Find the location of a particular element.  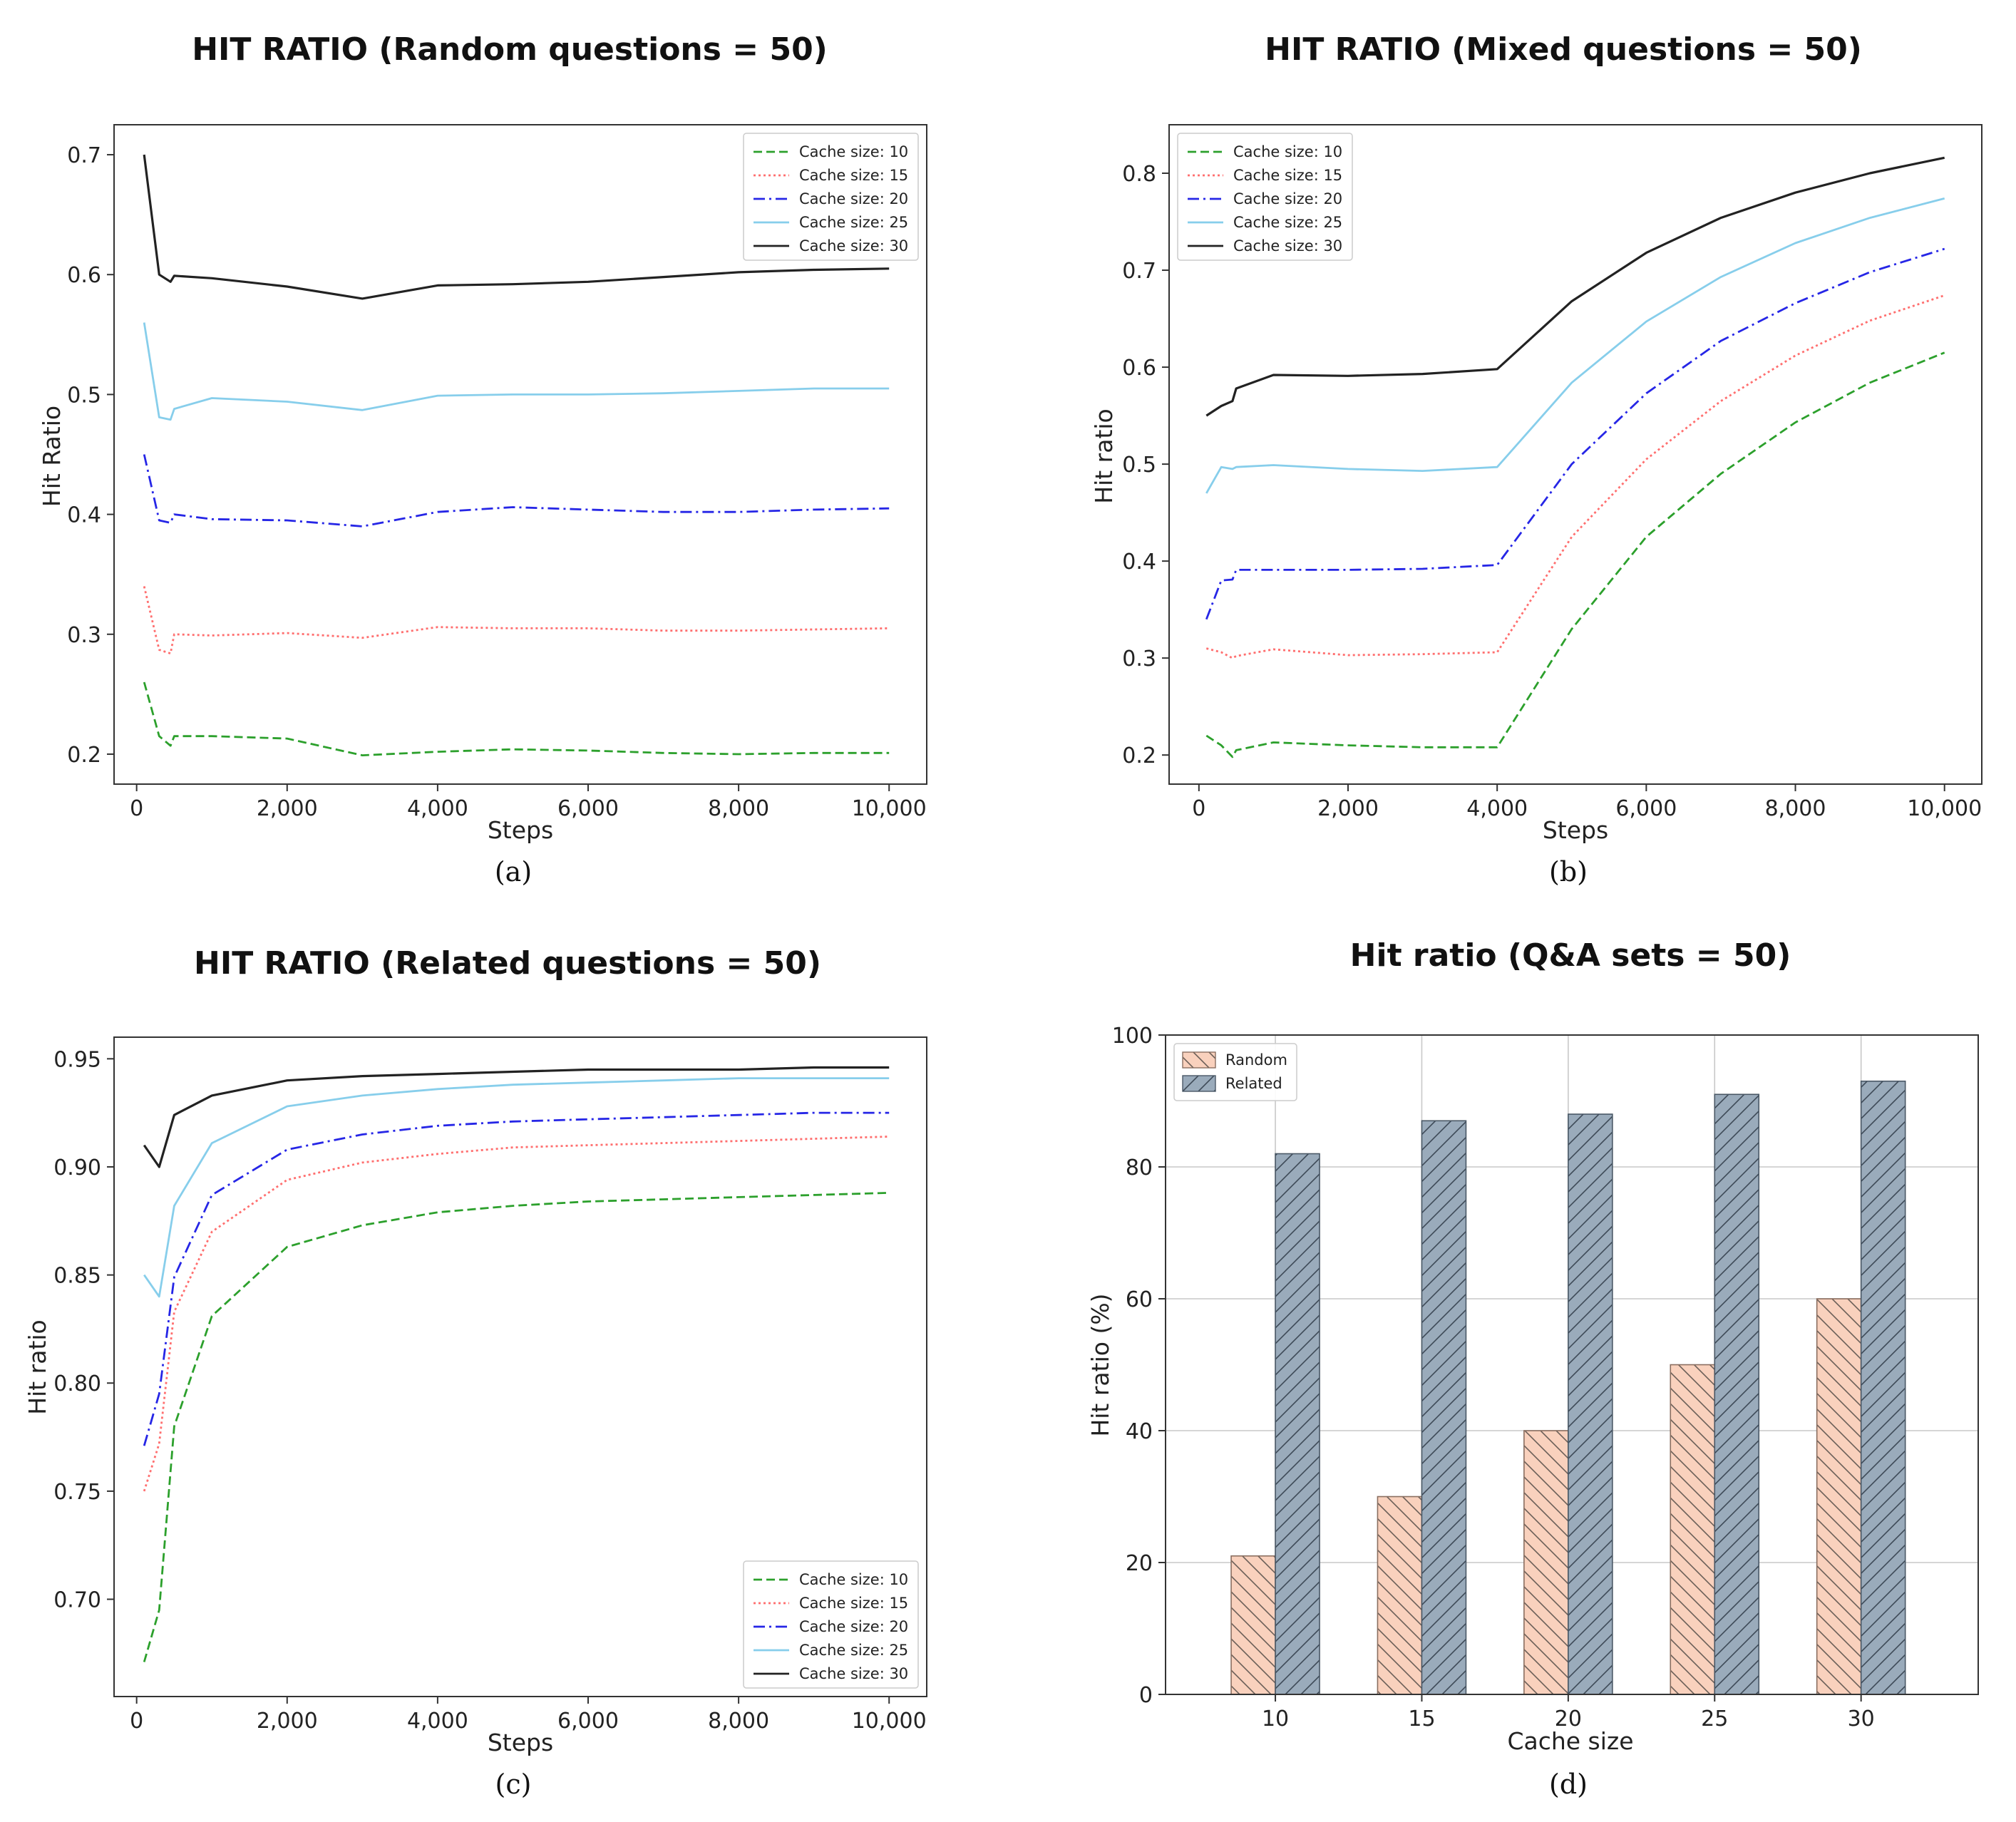

y-tick-label: 0.90 is located at coordinates (77, 1168).